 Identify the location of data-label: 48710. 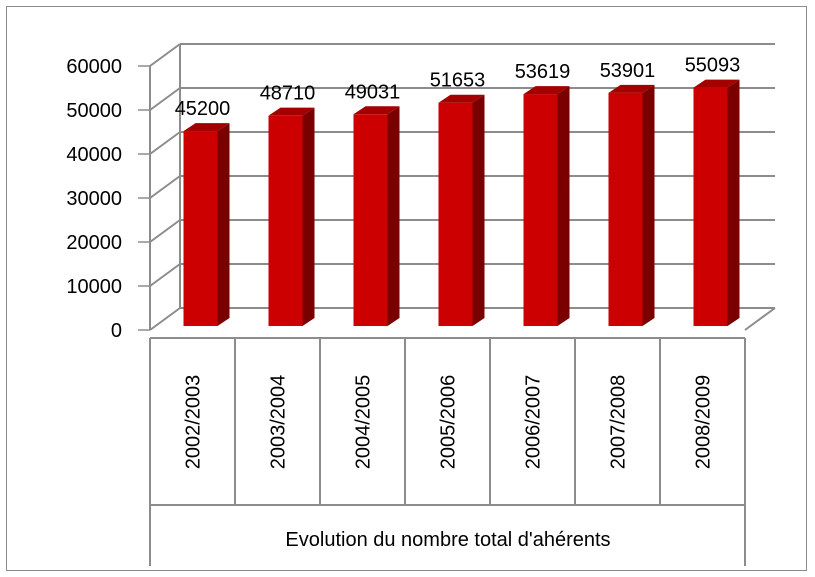
(288, 94).